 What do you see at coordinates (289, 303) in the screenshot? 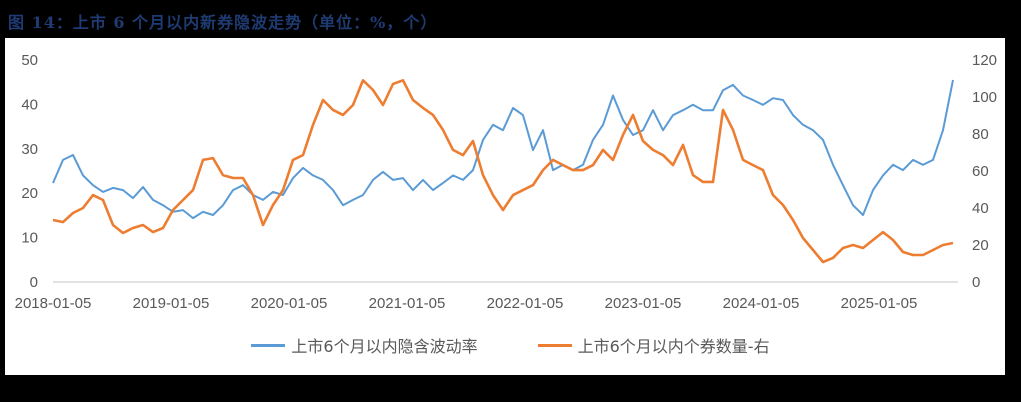
I see `x-tick: 2020-01-05` at bounding box center [289, 303].